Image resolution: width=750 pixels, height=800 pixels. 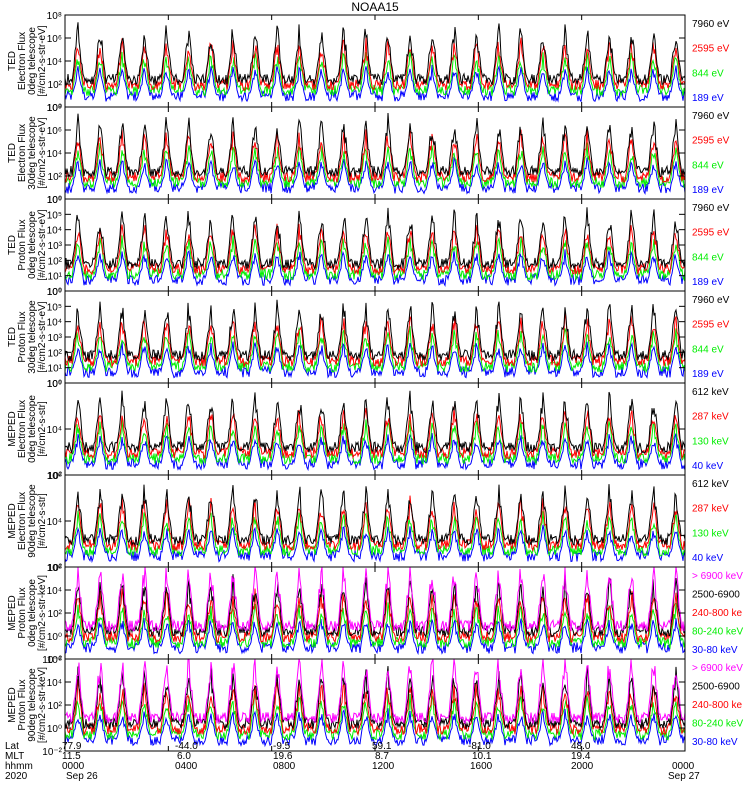 I want to click on date-row: 2020 Sep 26 Sep 27, so click(x=375, y=776).